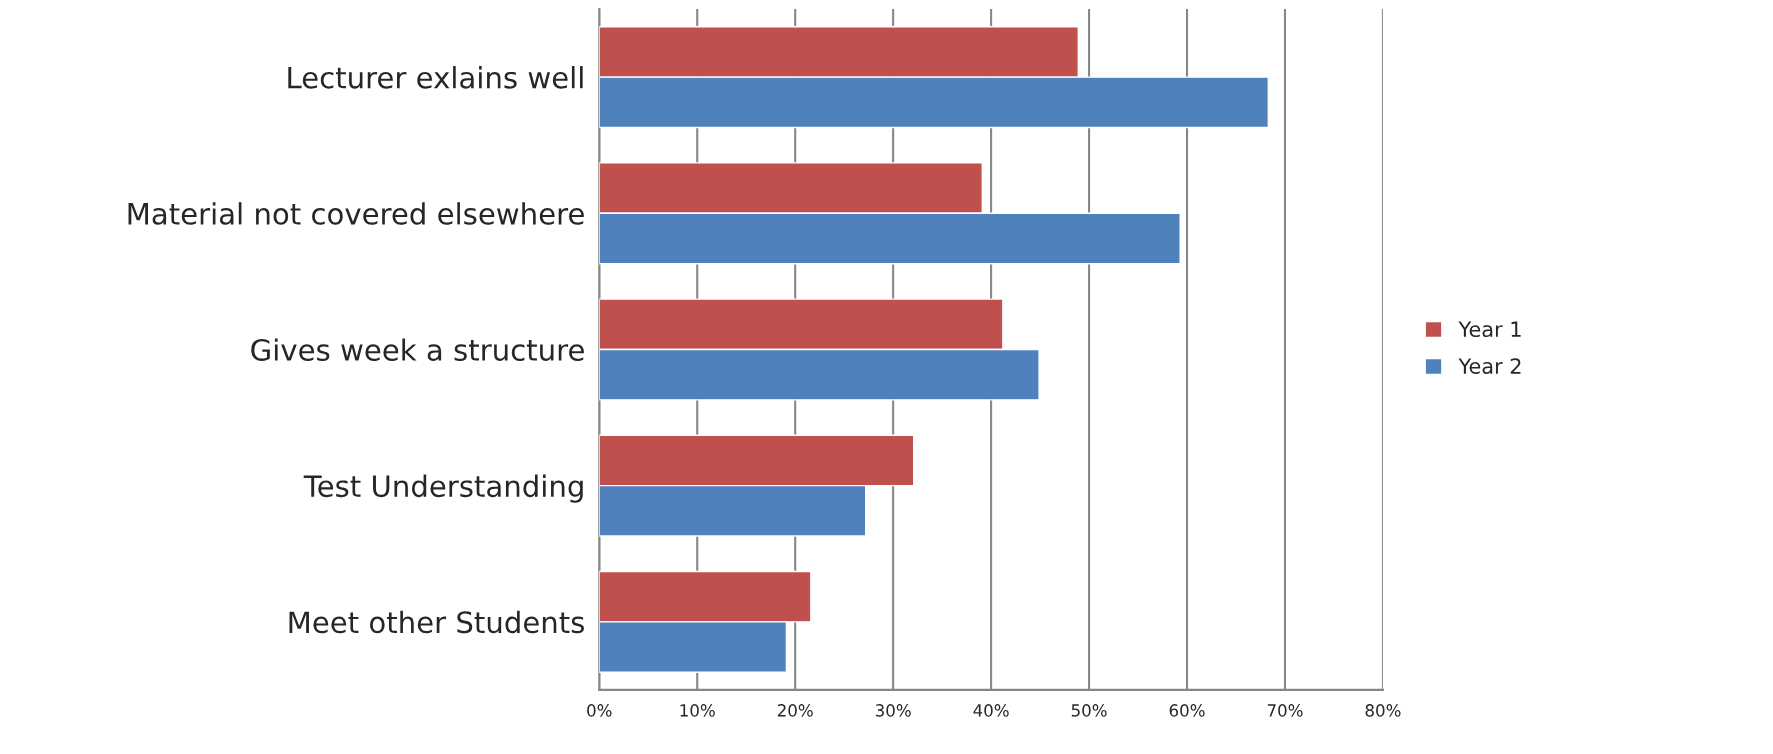 The height and width of the screenshot is (754, 1773). Describe the element at coordinates (443, 488) in the screenshot. I see `y-tick-label: Test Understanding` at that location.